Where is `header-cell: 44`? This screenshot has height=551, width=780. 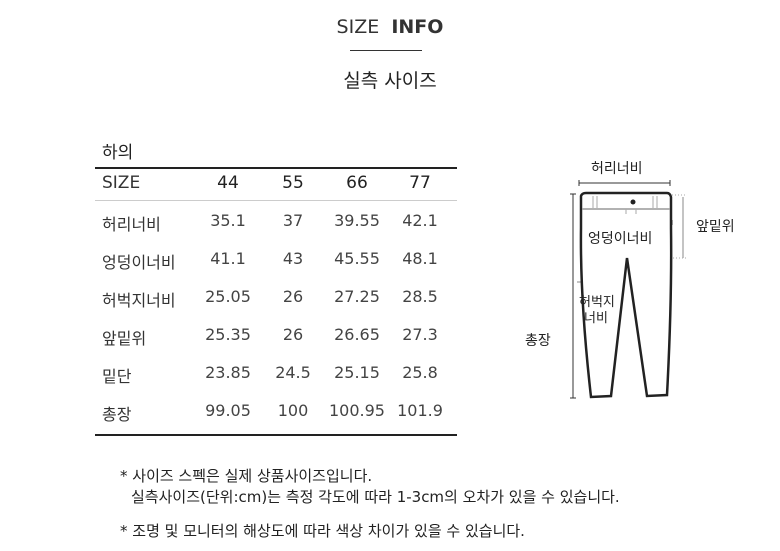 header-cell: 44 is located at coordinates (228, 183).